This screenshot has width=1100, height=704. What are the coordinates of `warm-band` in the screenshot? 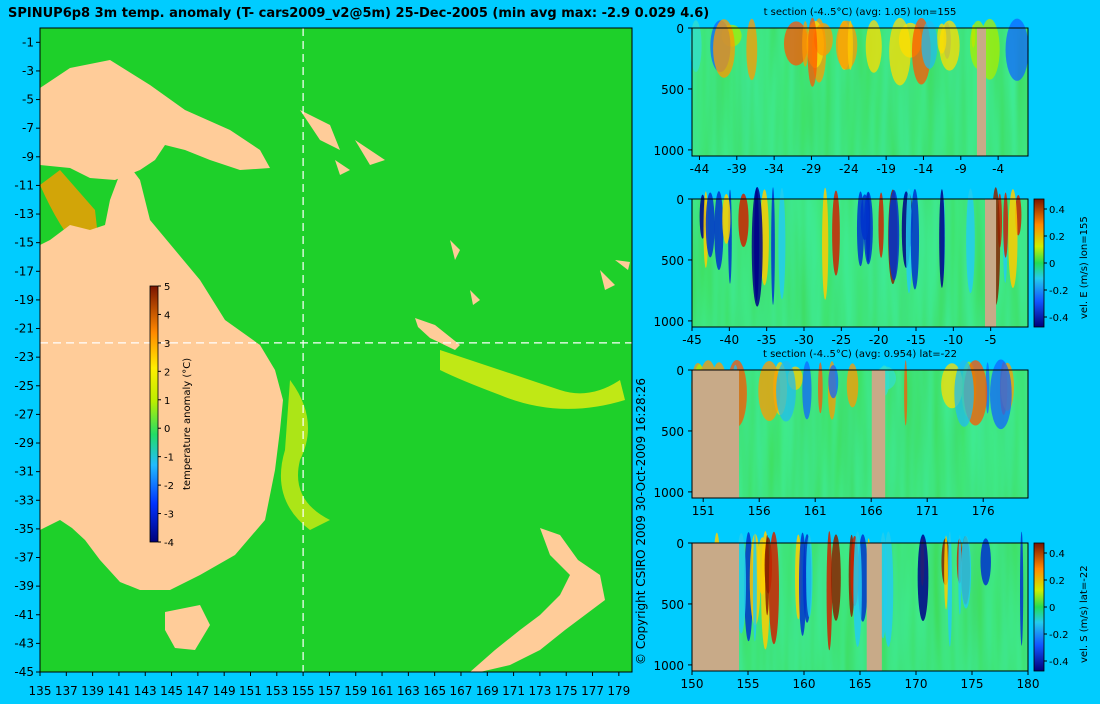 It's located at (532, 379).